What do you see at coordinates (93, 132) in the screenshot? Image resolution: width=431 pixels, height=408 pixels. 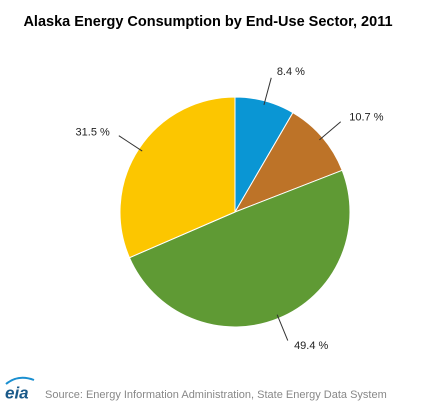 I see `data-label: 31.5 %` at bounding box center [93, 132].